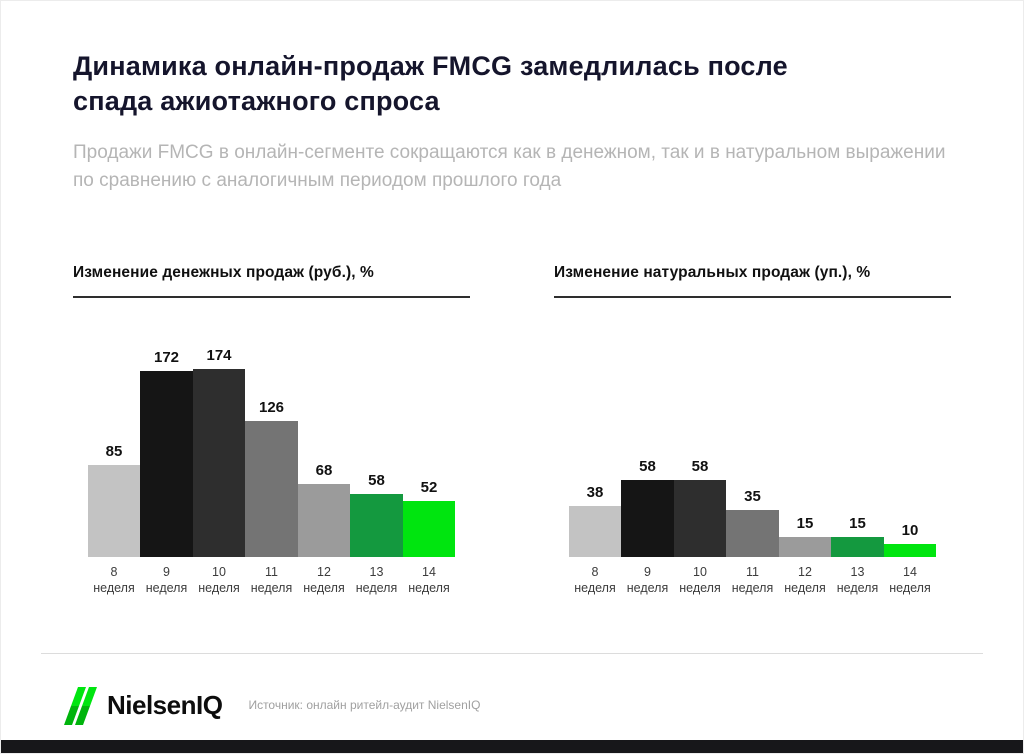 Image resolution: width=1024 pixels, height=754 pixels. What do you see at coordinates (910, 559) in the screenshot?
I see `bar-column: 10 14 неделя` at bounding box center [910, 559].